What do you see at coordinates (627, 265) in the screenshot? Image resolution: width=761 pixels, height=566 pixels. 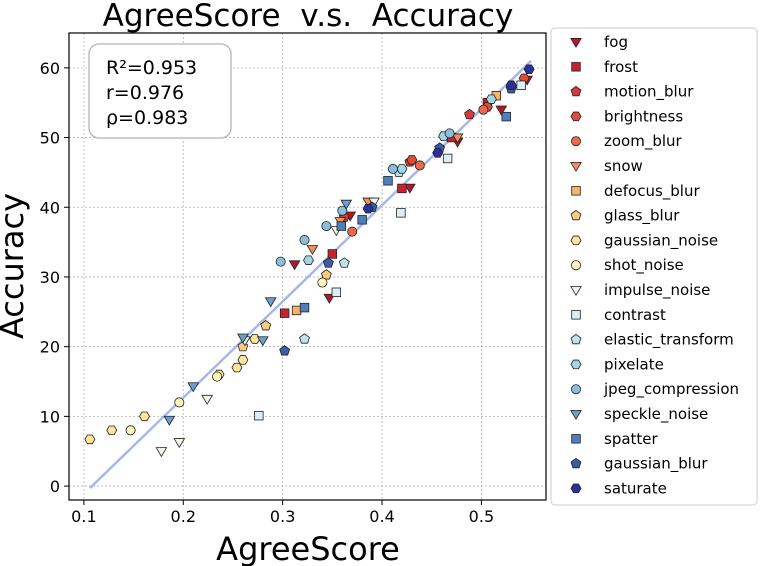 I see `legend-item-shot-noise: shot_noise` at bounding box center [627, 265].